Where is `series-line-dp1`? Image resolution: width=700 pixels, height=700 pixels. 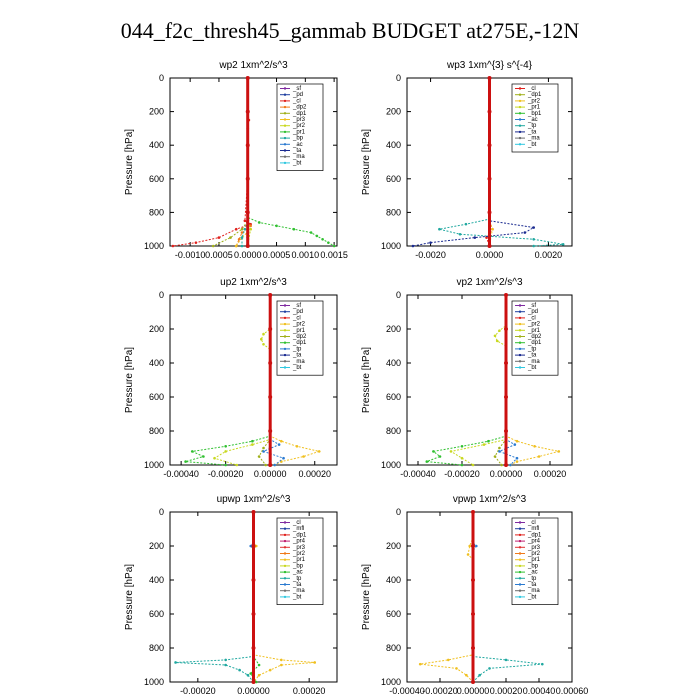
series-line-dp1 is located at coordinates (466, 380).